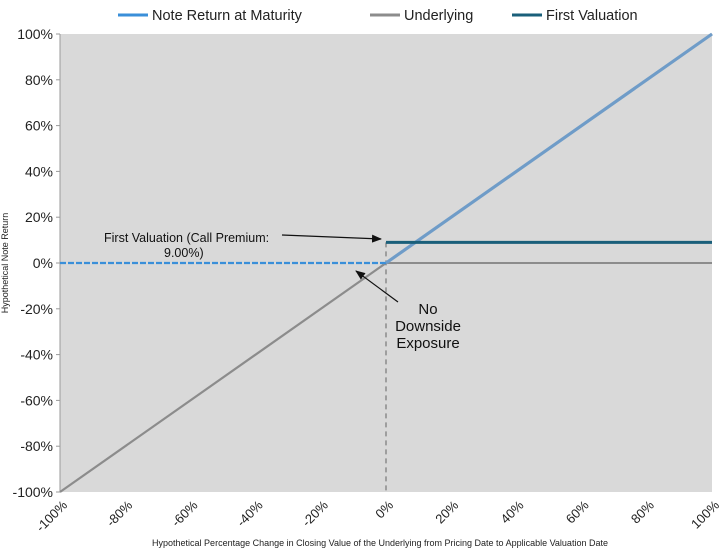  What do you see at coordinates (446, 511) in the screenshot?
I see `x-tick-label: 20%` at bounding box center [446, 511].